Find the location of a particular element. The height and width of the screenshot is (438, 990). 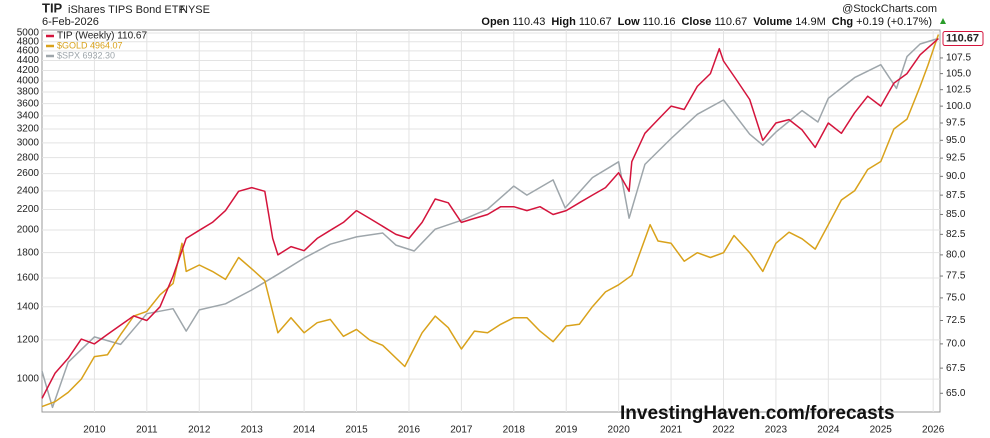

symbol: TIP is located at coordinates (52, 7).